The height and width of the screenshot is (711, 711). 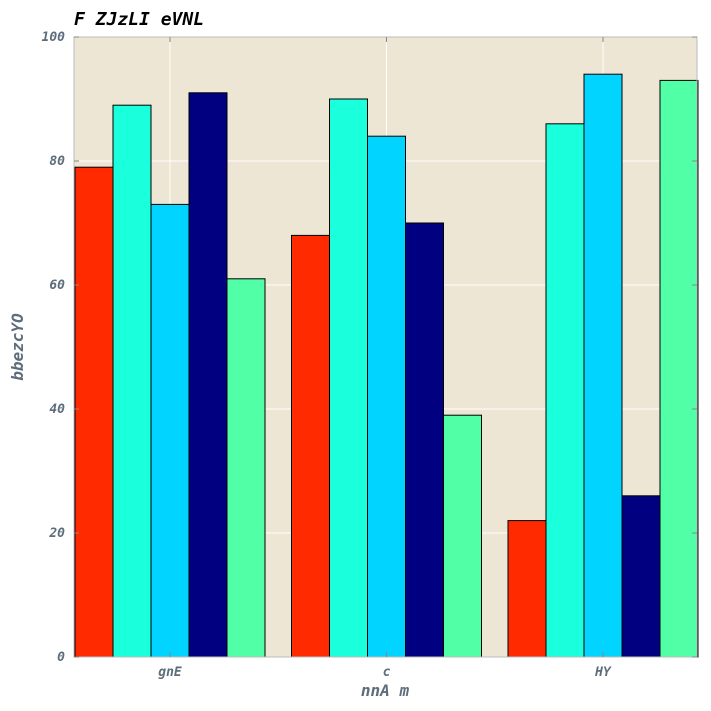 I want to click on y-tick-label: 60, so click(x=57, y=285).